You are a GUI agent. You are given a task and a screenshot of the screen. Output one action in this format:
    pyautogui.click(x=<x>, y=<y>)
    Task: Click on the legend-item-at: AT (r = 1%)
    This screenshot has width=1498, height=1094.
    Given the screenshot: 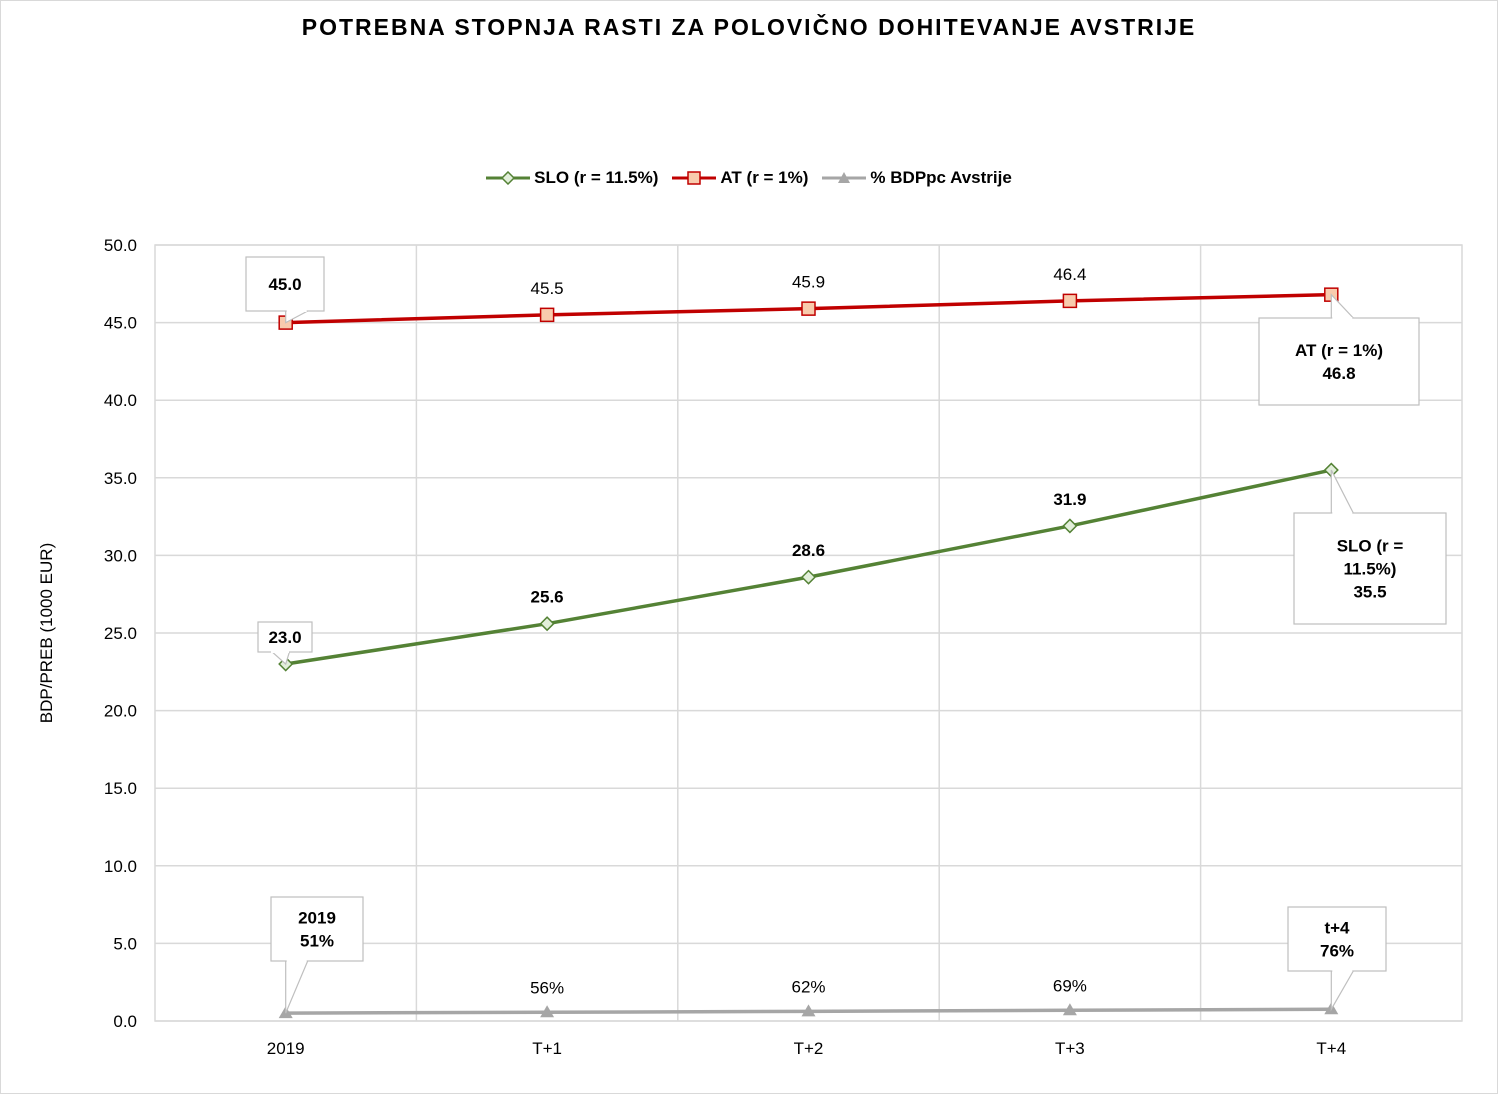 What is the action you would take?
    pyautogui.click(x=740, y=178)
    